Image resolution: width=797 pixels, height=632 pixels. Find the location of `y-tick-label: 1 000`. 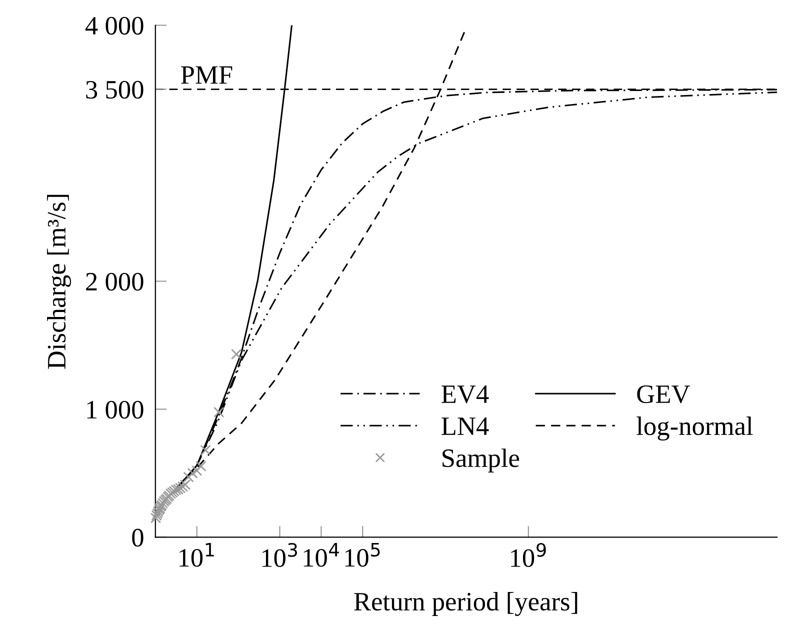

y-tick-label: 1 000 is located at coordinates (115, 409).